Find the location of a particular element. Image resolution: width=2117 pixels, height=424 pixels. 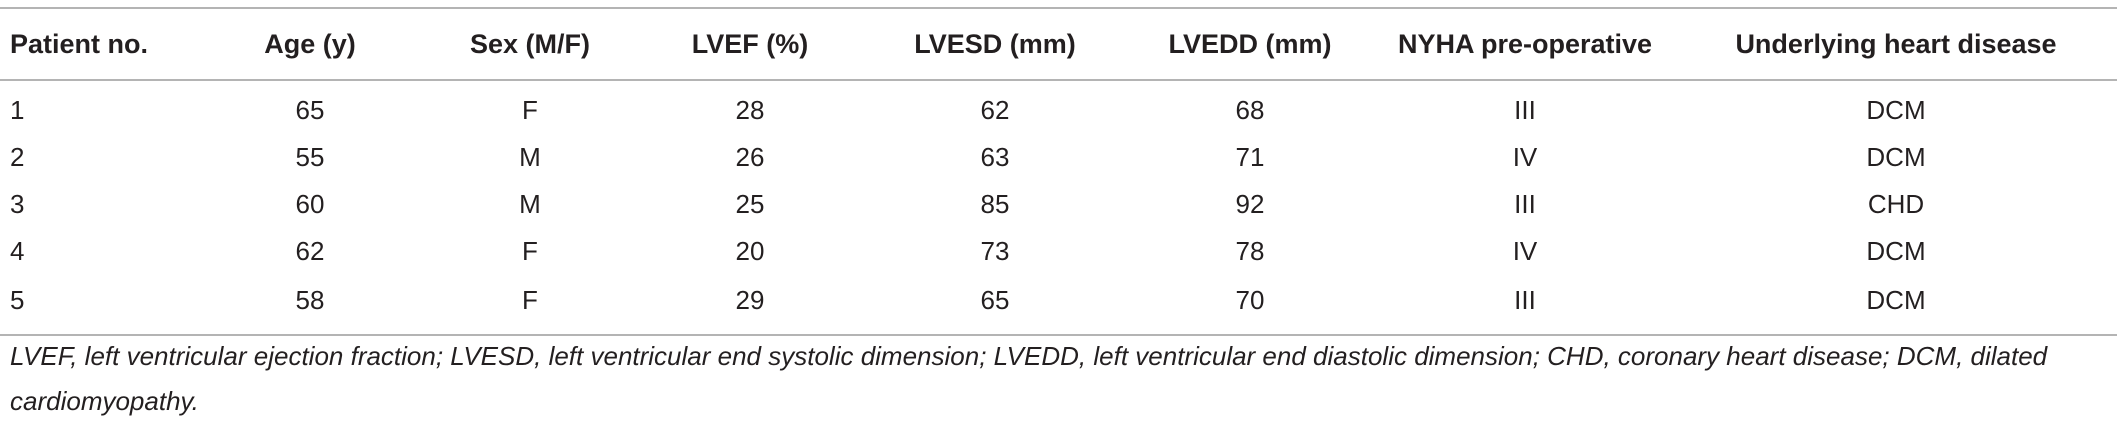

cell-lvesd: 65 is located at coordinates (995, 300).